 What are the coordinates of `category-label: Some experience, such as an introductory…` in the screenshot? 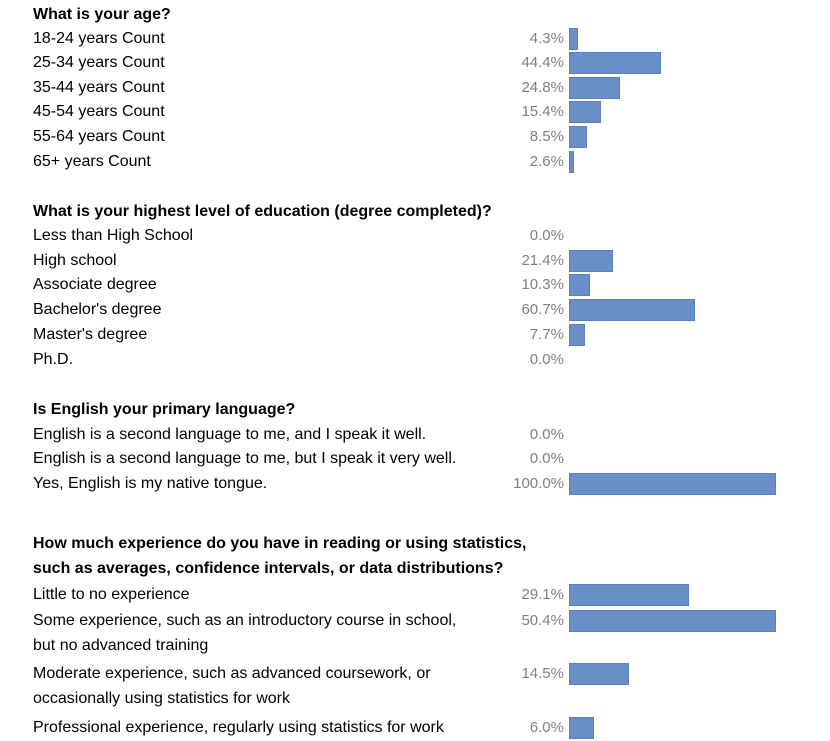 It's located at (245, 620).